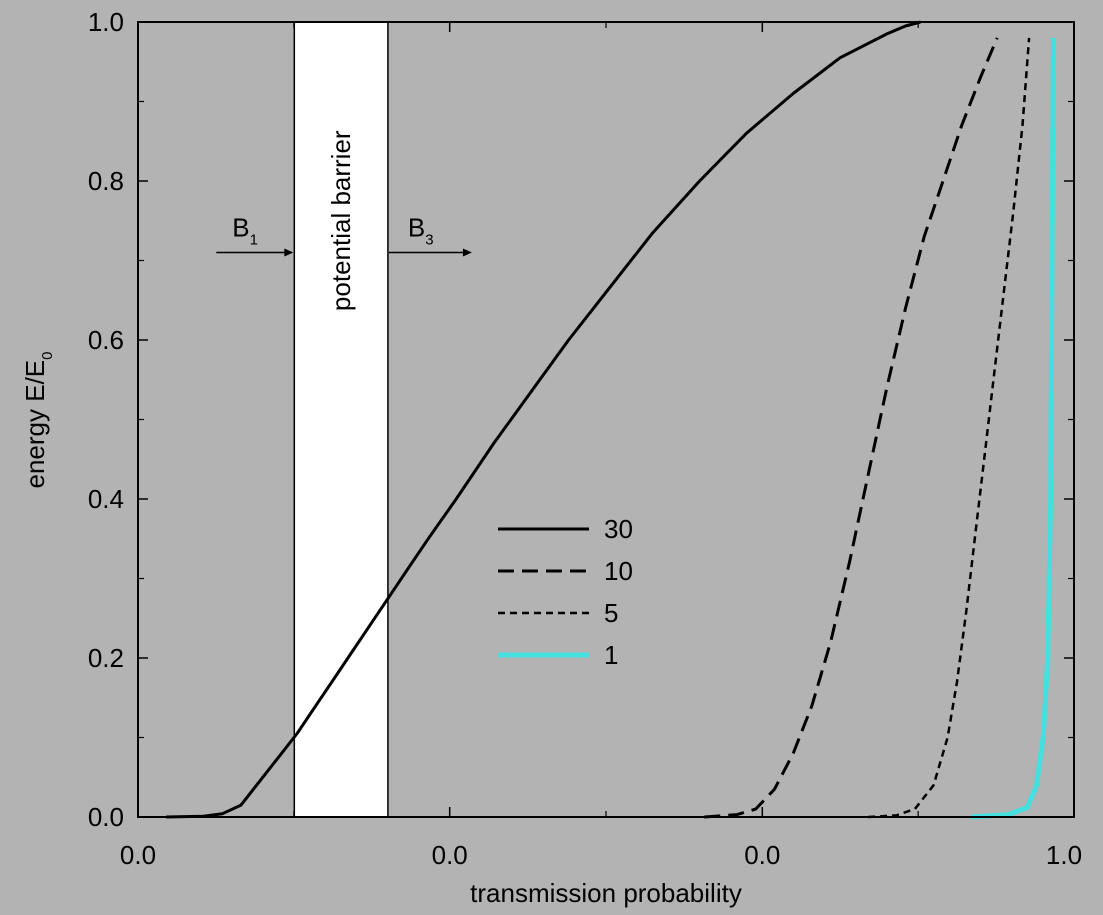  What do you see at coordinates (106, 181) in the screenshot?
I see `y-tick-label-4: 0.8` at bounding box center [106, 181].